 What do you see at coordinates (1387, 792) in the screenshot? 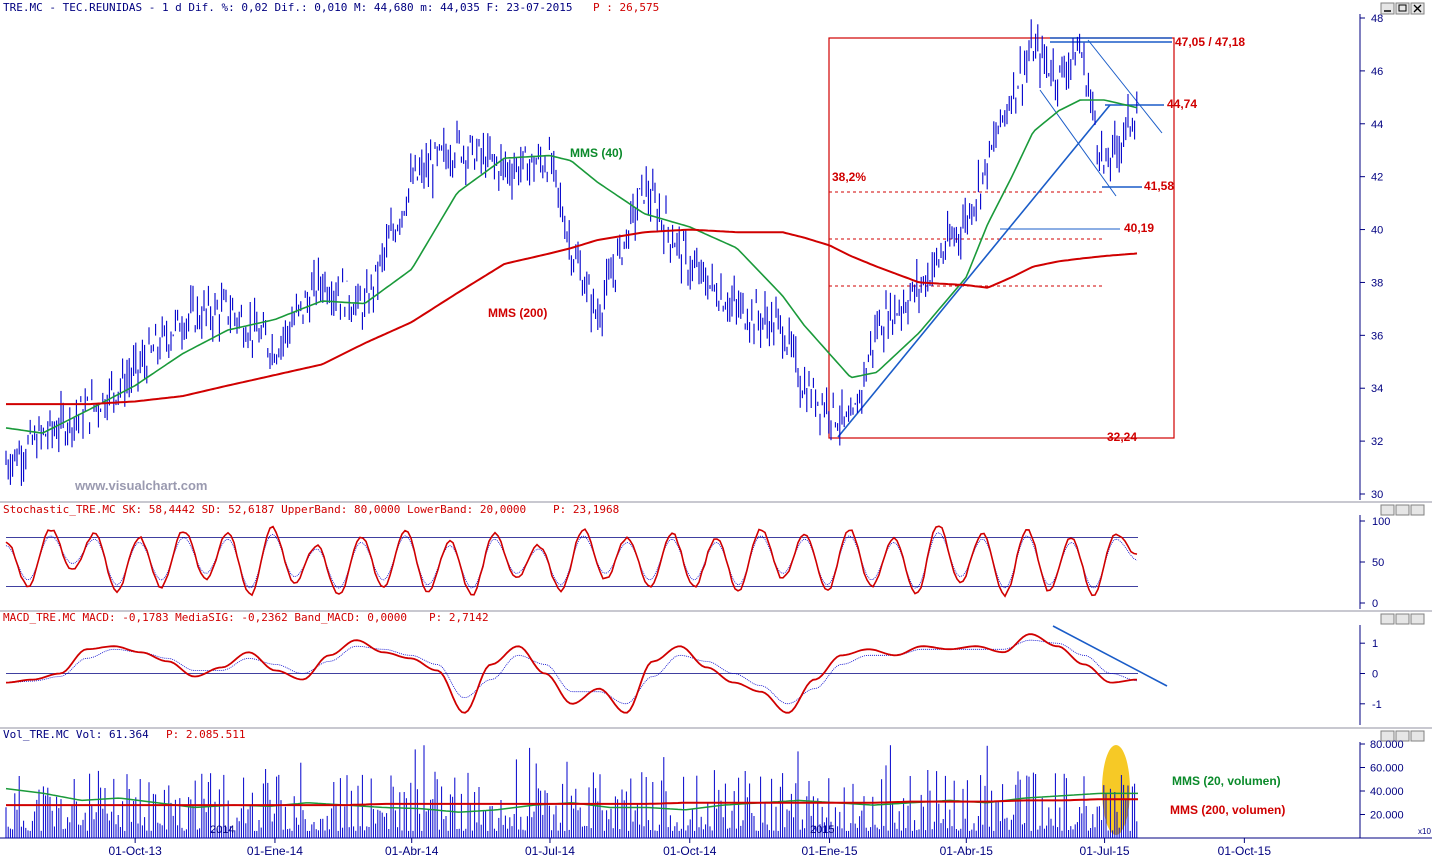
I see `vol-tick-label: 40.000` at bounding box center [1387, 792].